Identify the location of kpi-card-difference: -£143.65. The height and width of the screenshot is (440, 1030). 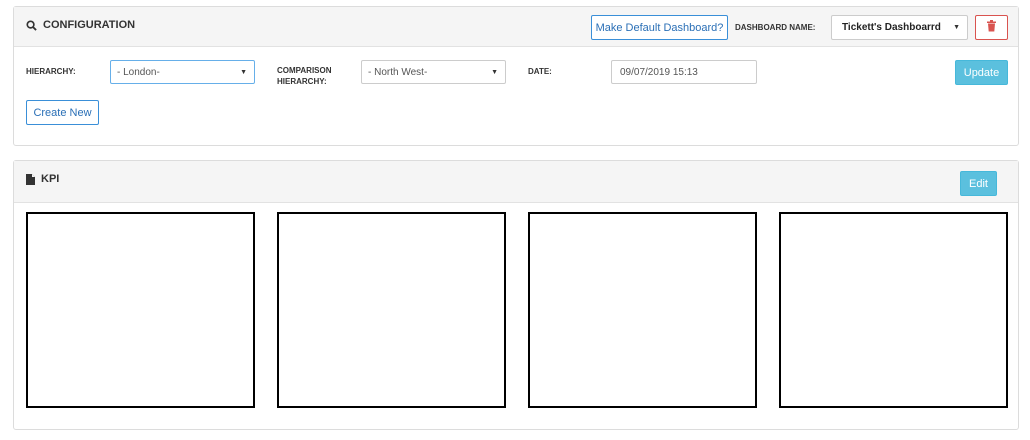
(391, 380).